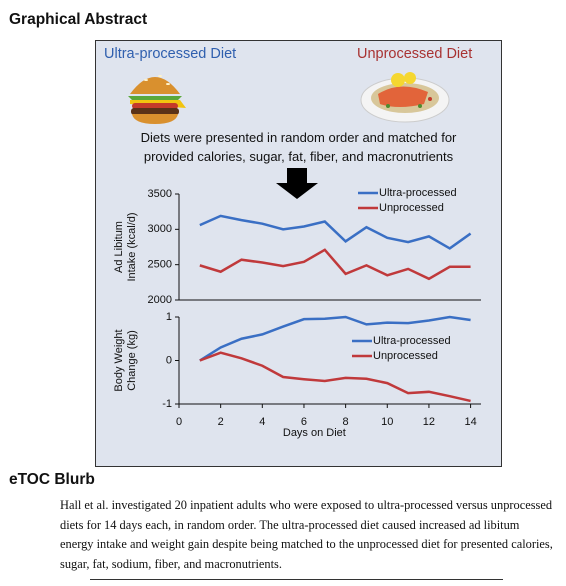 The height and width of the screenshot is (586, 566). I want to click on x-tick-label: 6, so click(304, 422).